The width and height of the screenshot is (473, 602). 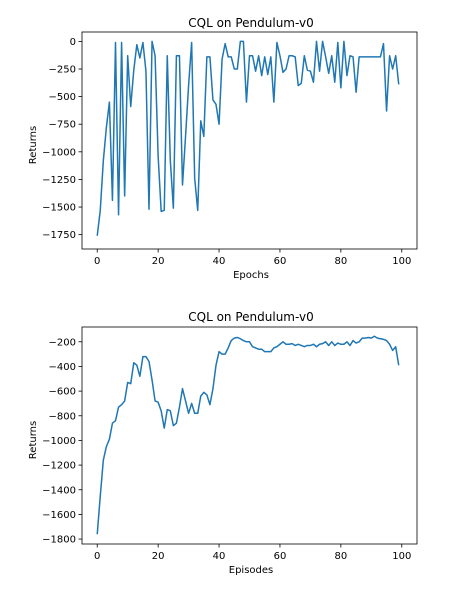 What do you see at coordinates (250, 23) in the screenshot?
I see `top-chart-title: CQL on Pendulum-v0` at bounding box center [250, 23].